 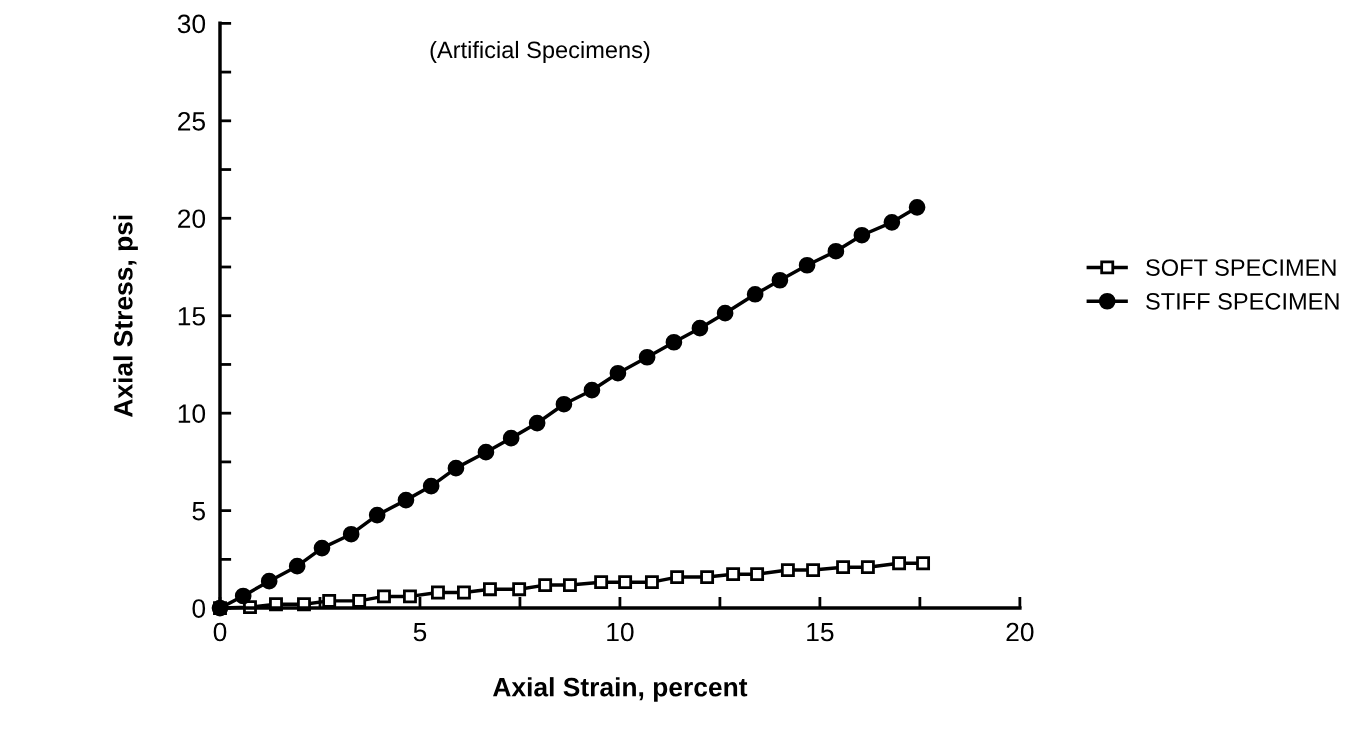 I want to click on legend-label: STIFF SPECIMEN, so click(x=1242, y=301).